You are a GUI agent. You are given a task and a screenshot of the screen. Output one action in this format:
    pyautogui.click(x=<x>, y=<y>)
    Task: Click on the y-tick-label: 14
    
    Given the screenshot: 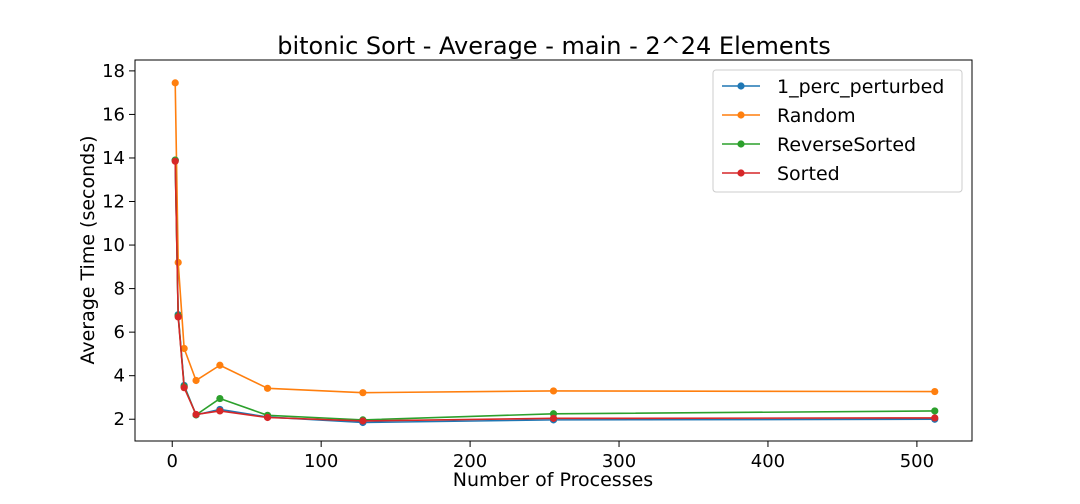 What is the action you would take?
    pyautogui.click(x=113, y=158)
    